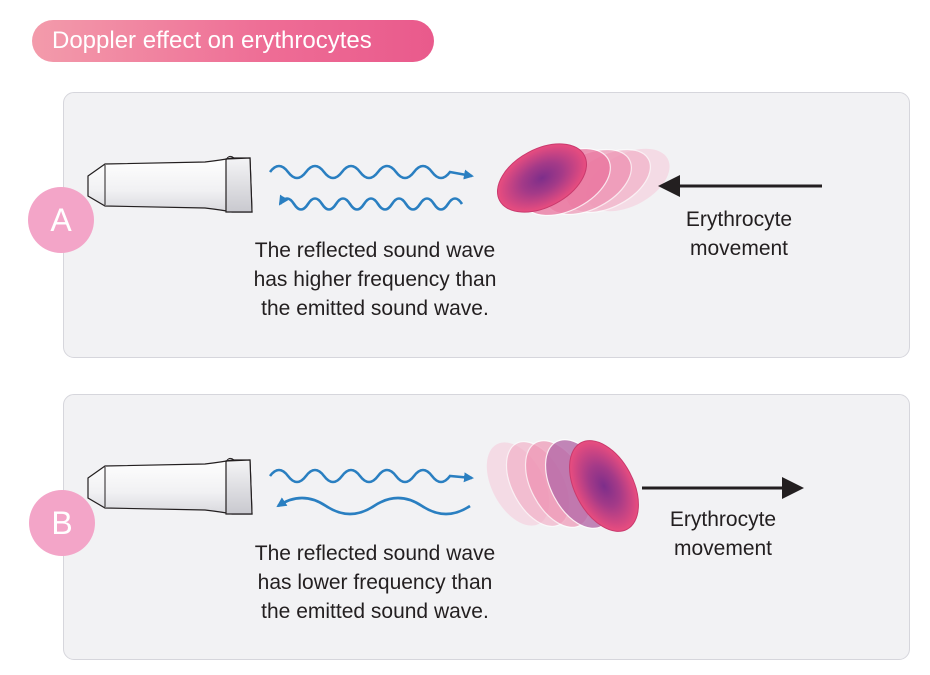 This screenshot has width=930, height=675. Describe the element at coordinates (740, 186) in the screenshot. I see `arrow-left-icon` at that location.